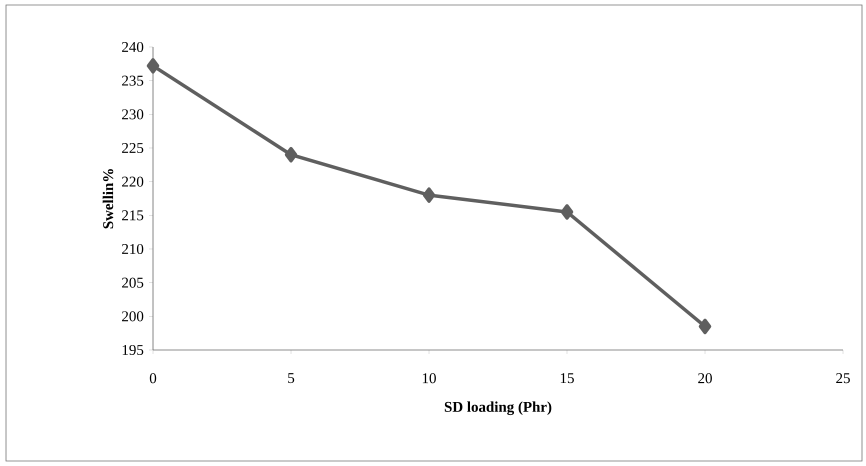 The height and width of the screenshot is (466, 866). Describe the element at coordinates (498, 408) in the screenshot. I see `x-axis-title: SD loading (Phr)` at that location.